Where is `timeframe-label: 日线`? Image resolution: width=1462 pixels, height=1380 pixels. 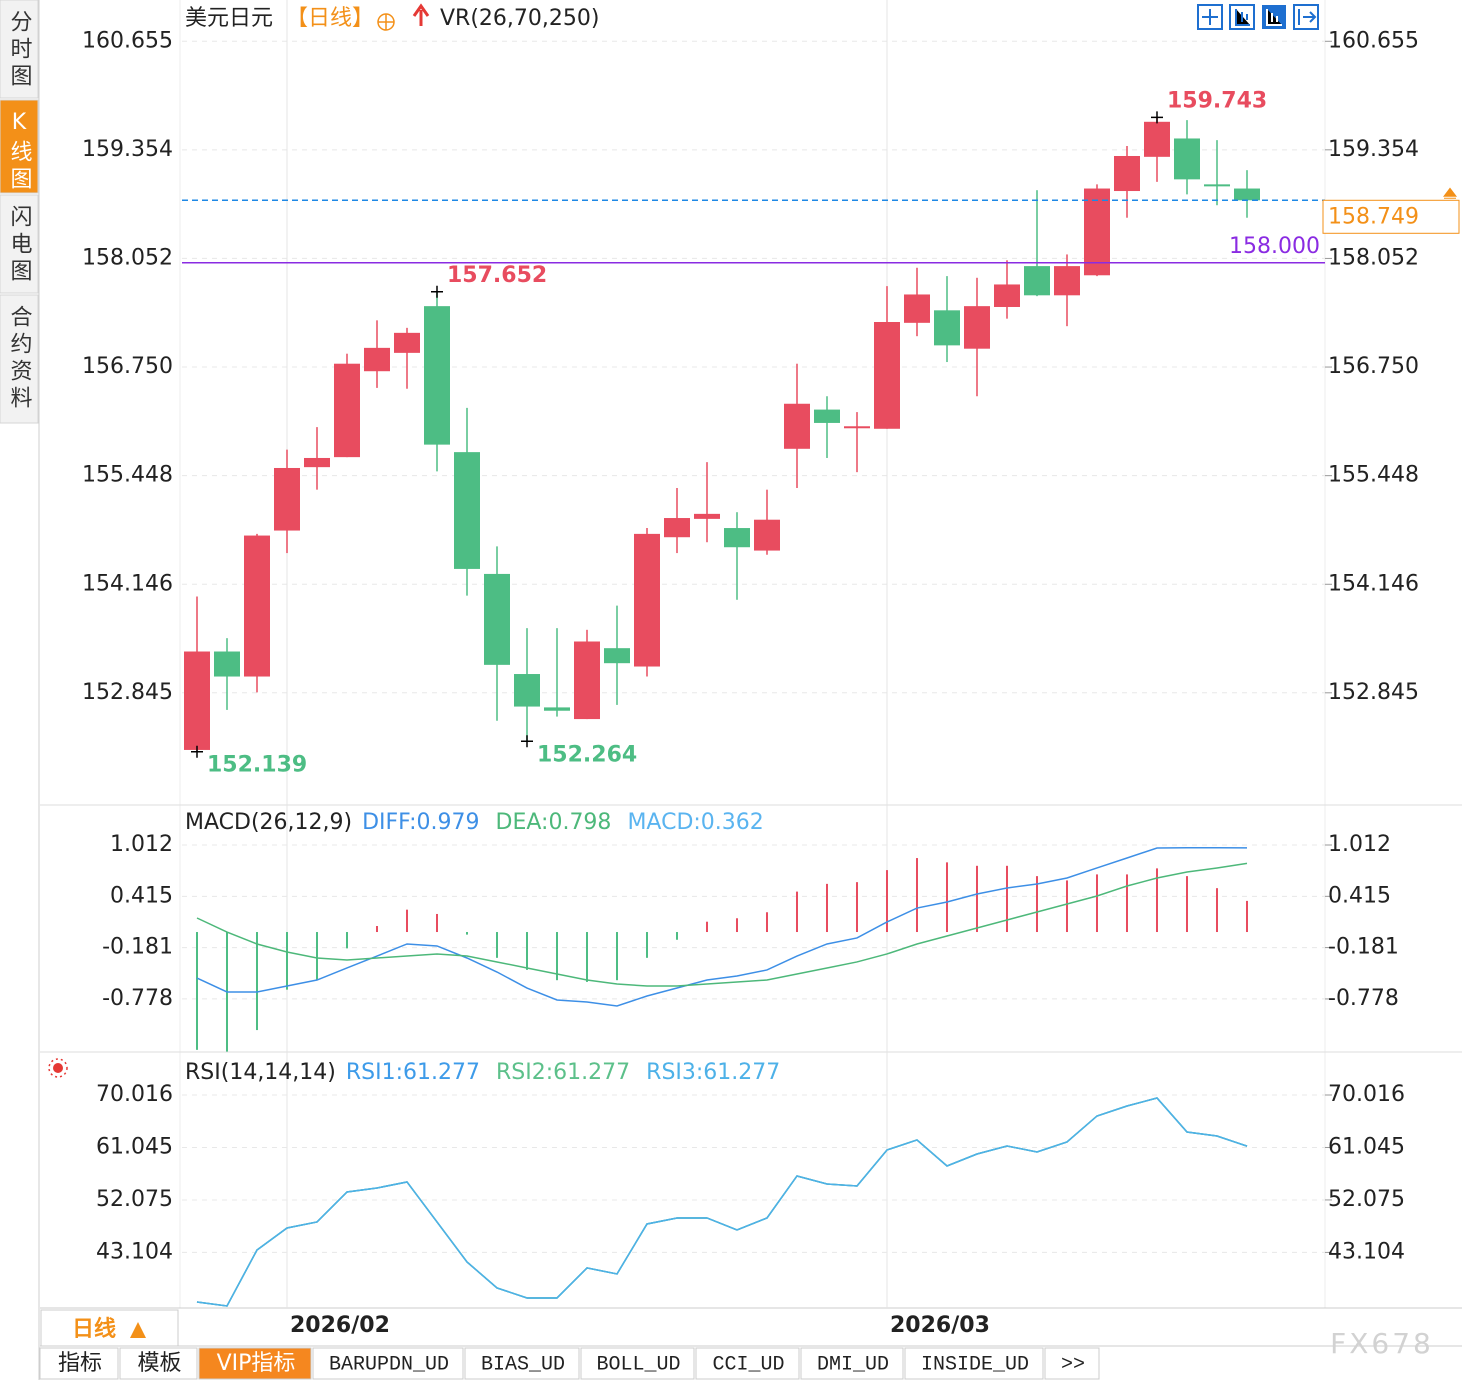 timeframe-label: 日线 is located at coordinates (94, 1329).